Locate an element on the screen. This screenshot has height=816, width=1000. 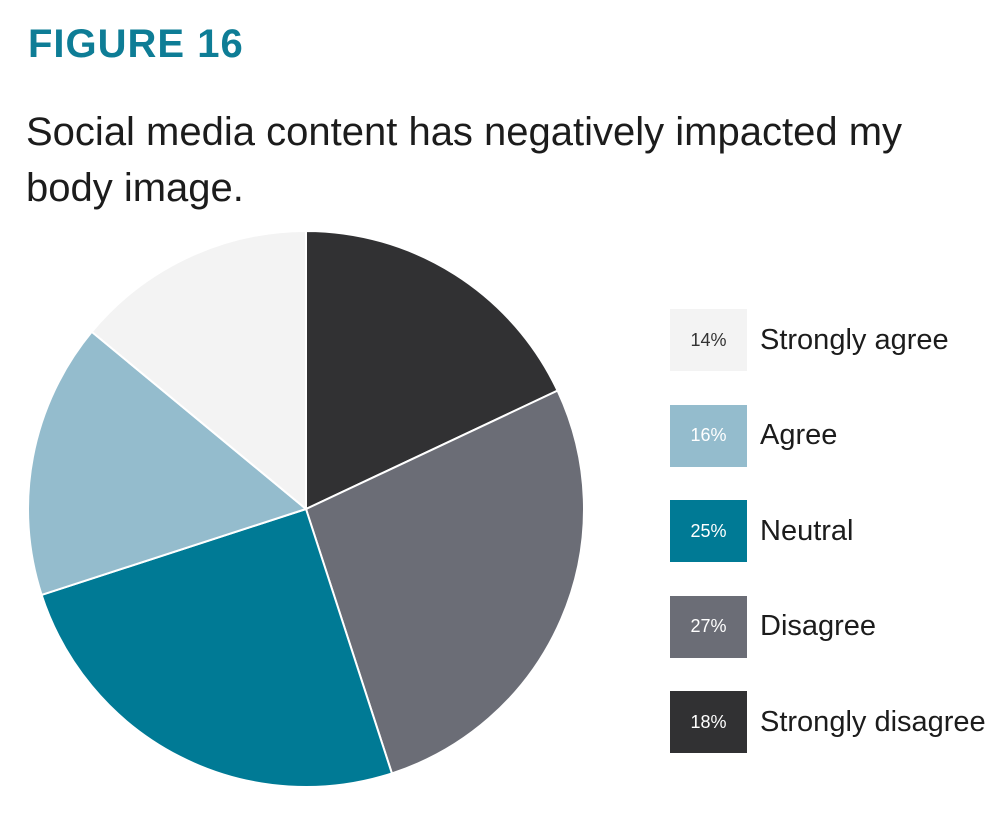
pie-slice-agree is located at coordinates (168, 463).